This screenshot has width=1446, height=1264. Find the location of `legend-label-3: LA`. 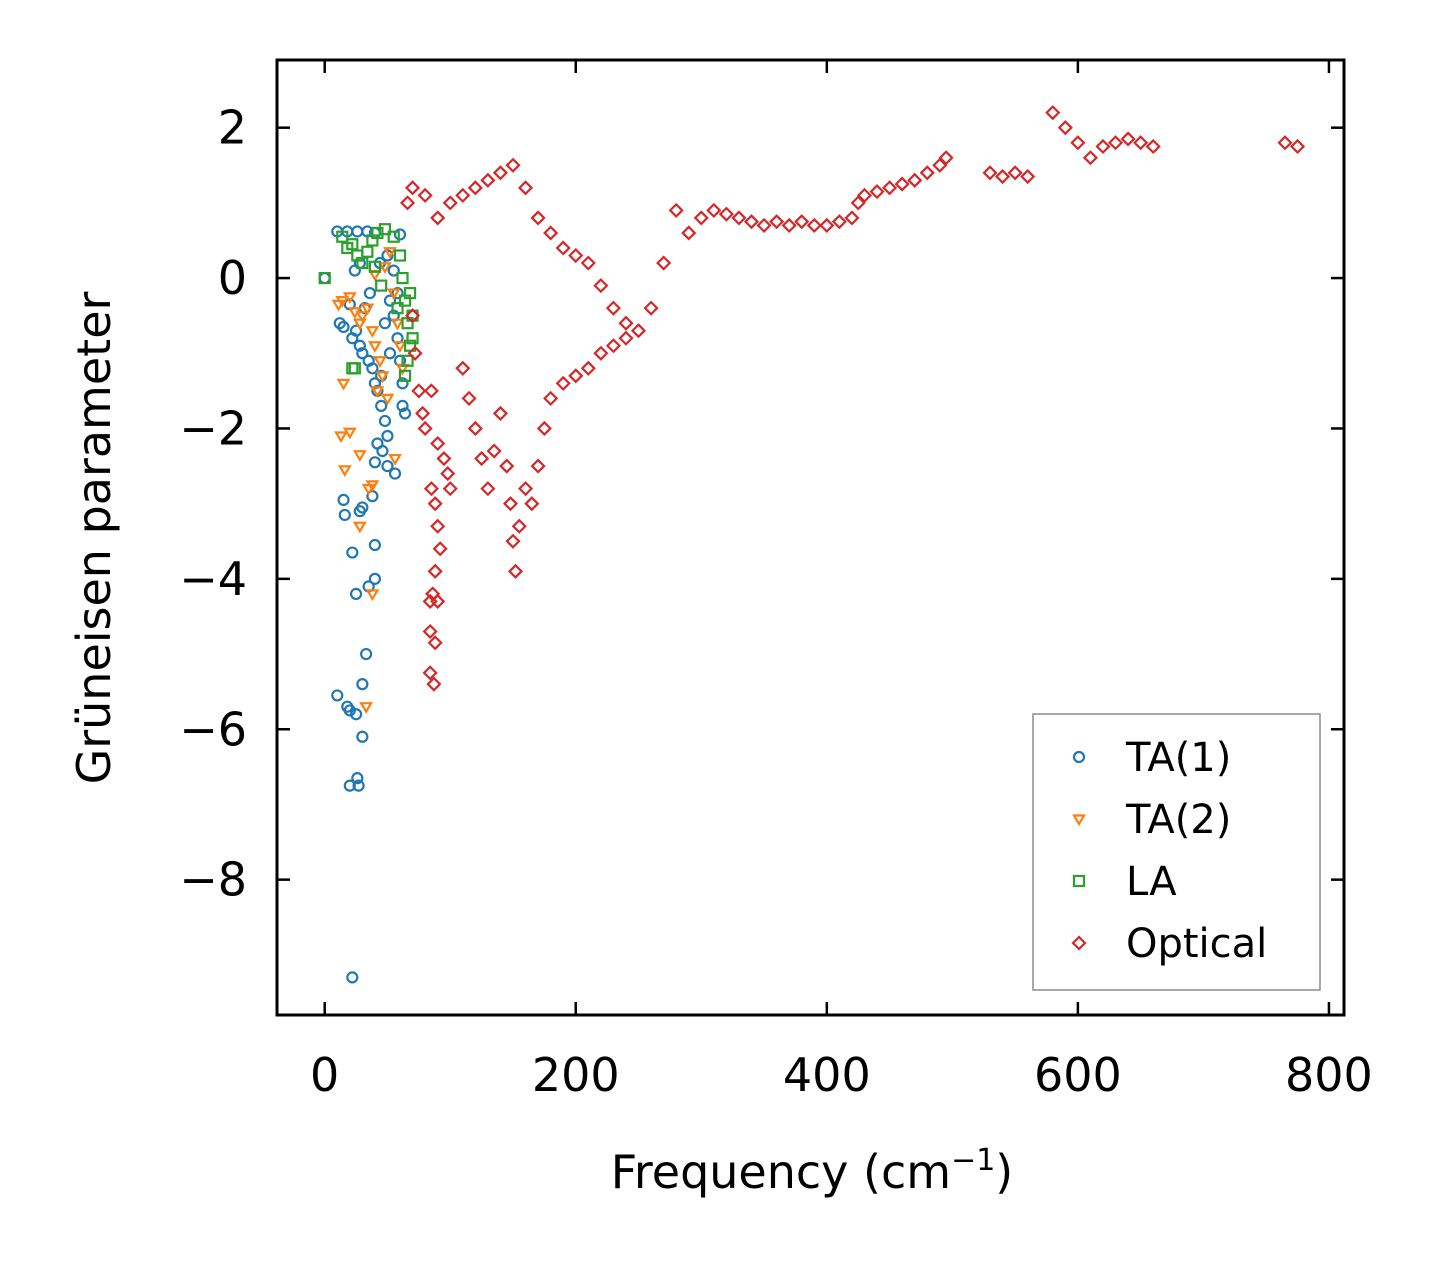

legend-label-3: LA is located at coordinates (1151, 882).